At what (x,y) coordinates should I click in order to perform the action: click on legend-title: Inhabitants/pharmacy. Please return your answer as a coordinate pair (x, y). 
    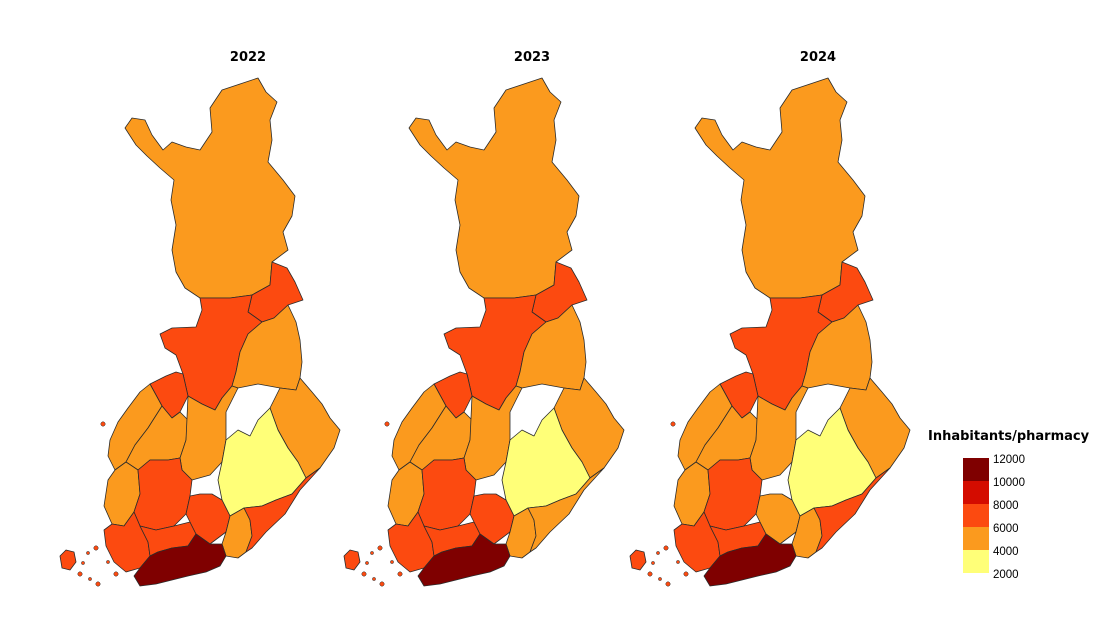
    Looking at the image, I should click on (1009, 436).